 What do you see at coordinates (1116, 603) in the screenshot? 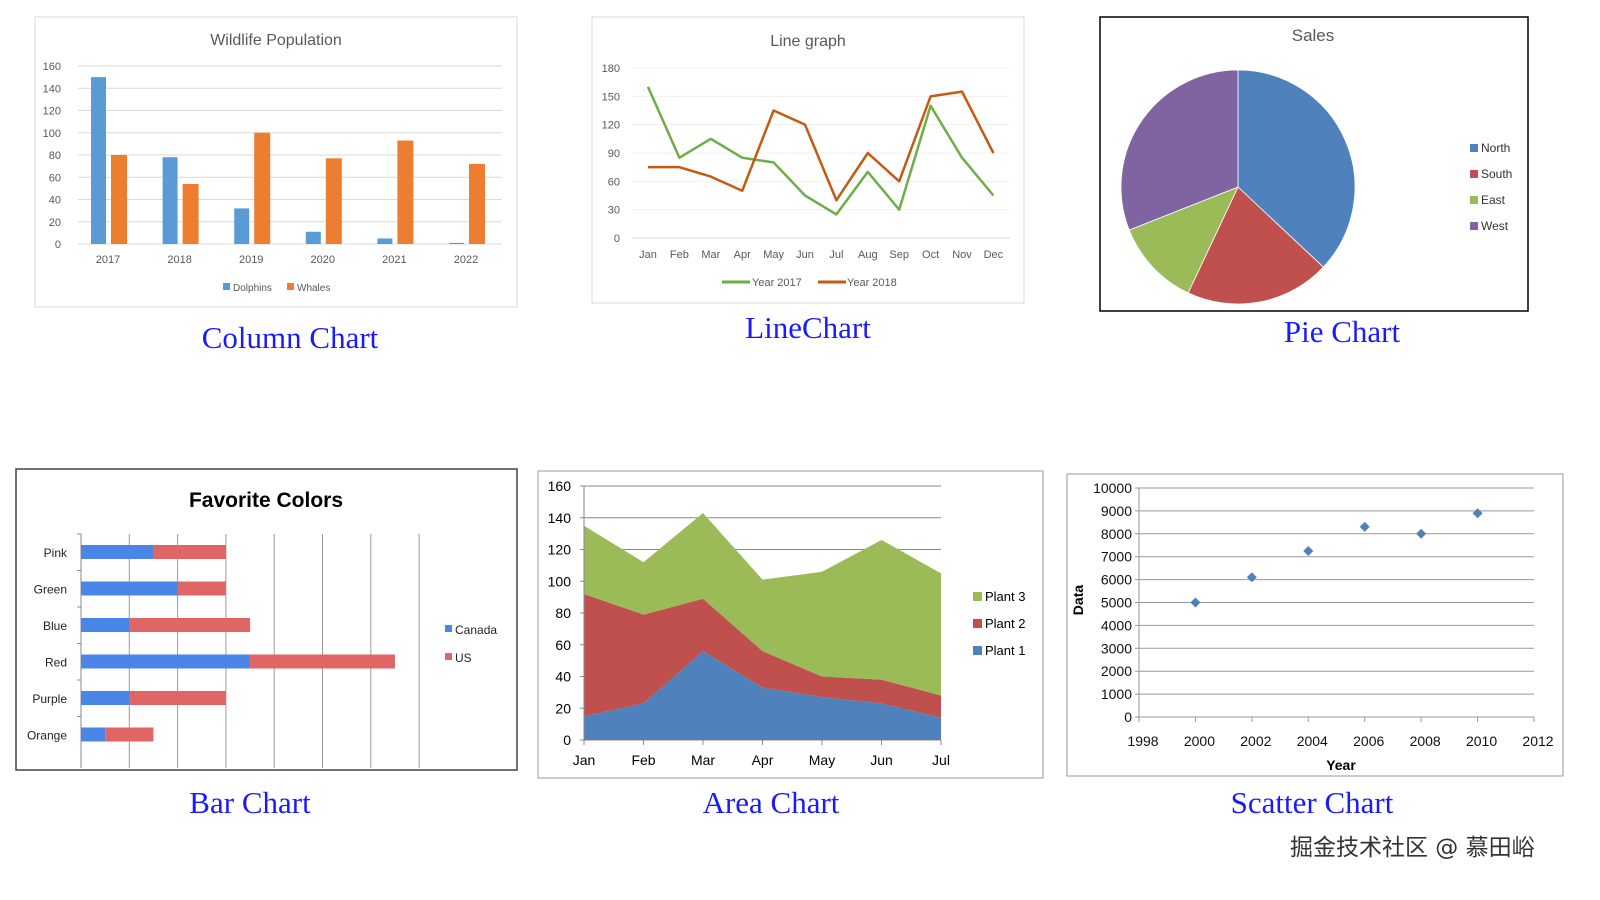
I see `y-tick-label: 5000` at bounding box center [1116, 603].